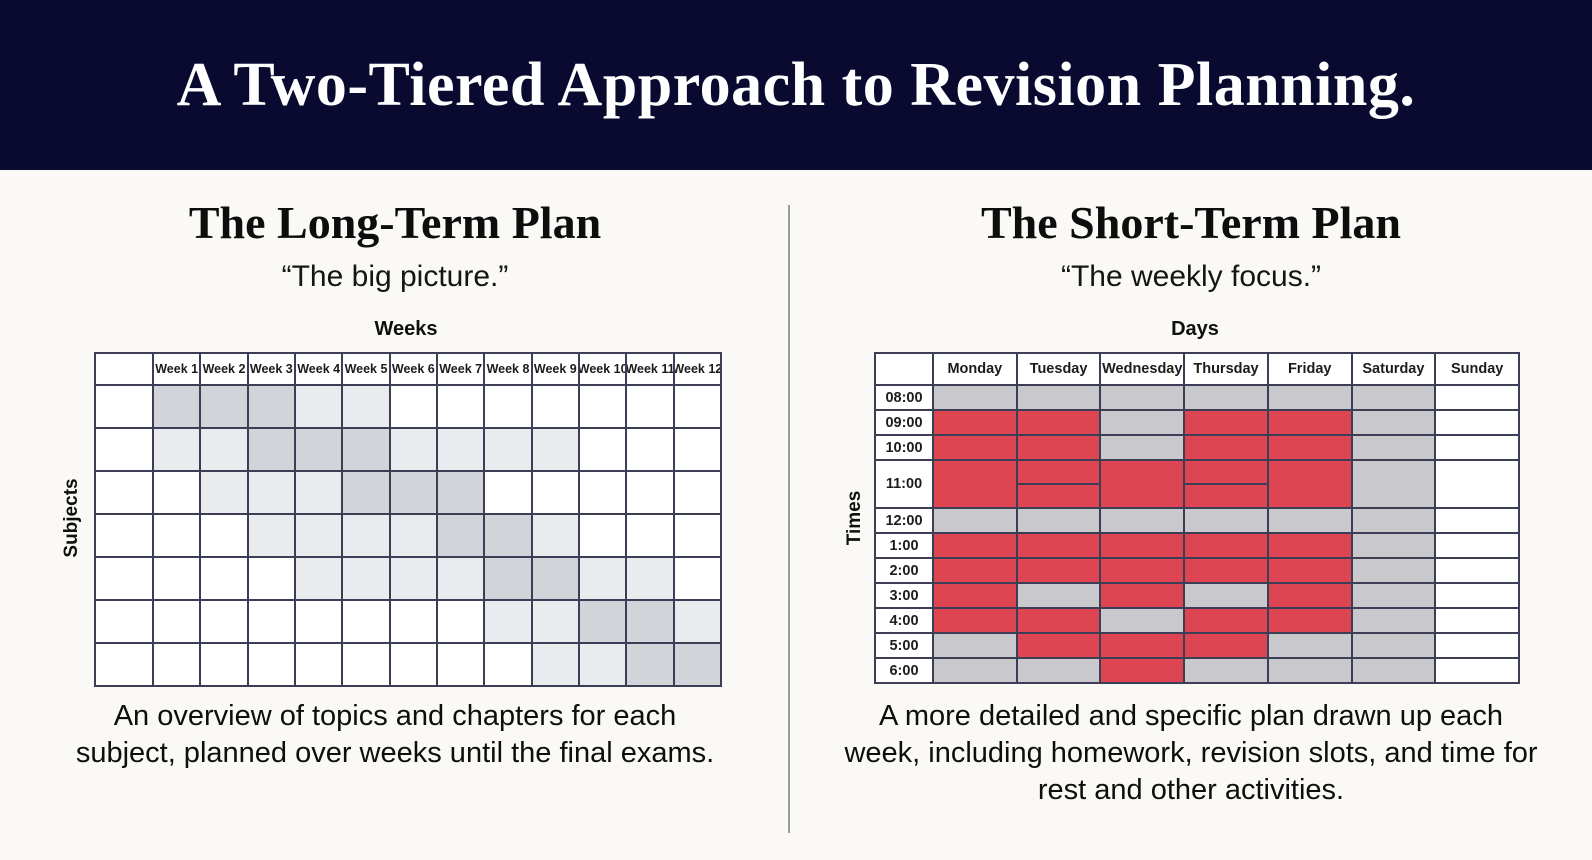  What do you see at coordinates (1195, 329) in the screenshot?
I see `days-axis-label: Days` at bounding box center [1195, 329].